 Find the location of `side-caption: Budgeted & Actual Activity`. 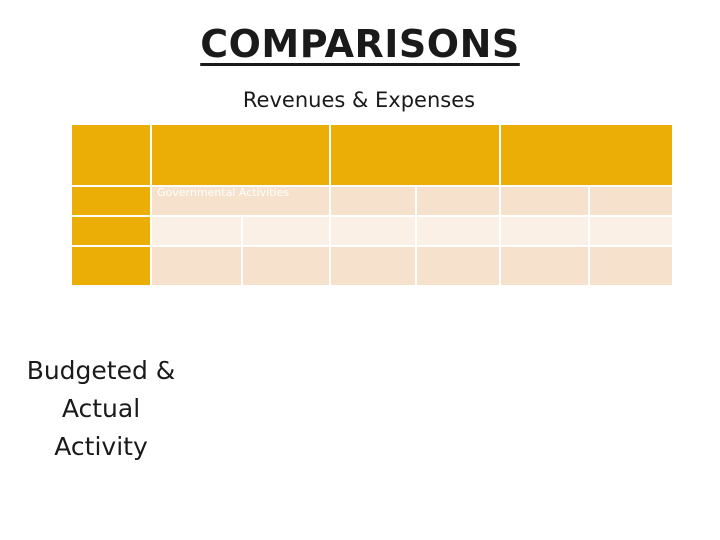

side-caption: Budgeted & Actual Activity is located at coordinates (101, 409).